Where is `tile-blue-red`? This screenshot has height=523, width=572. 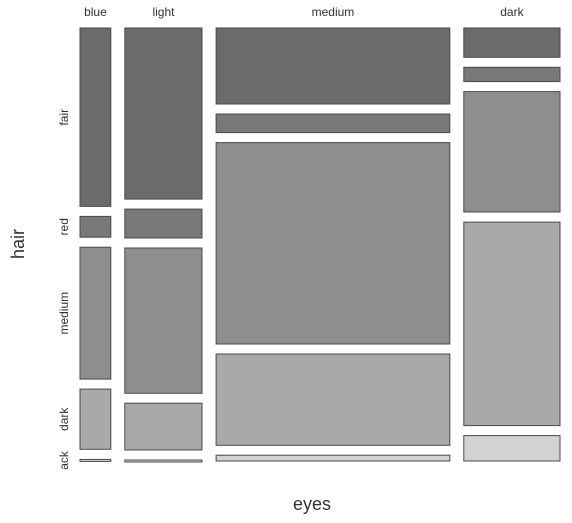 tile-blue-red is located at coordinates (95, 226).